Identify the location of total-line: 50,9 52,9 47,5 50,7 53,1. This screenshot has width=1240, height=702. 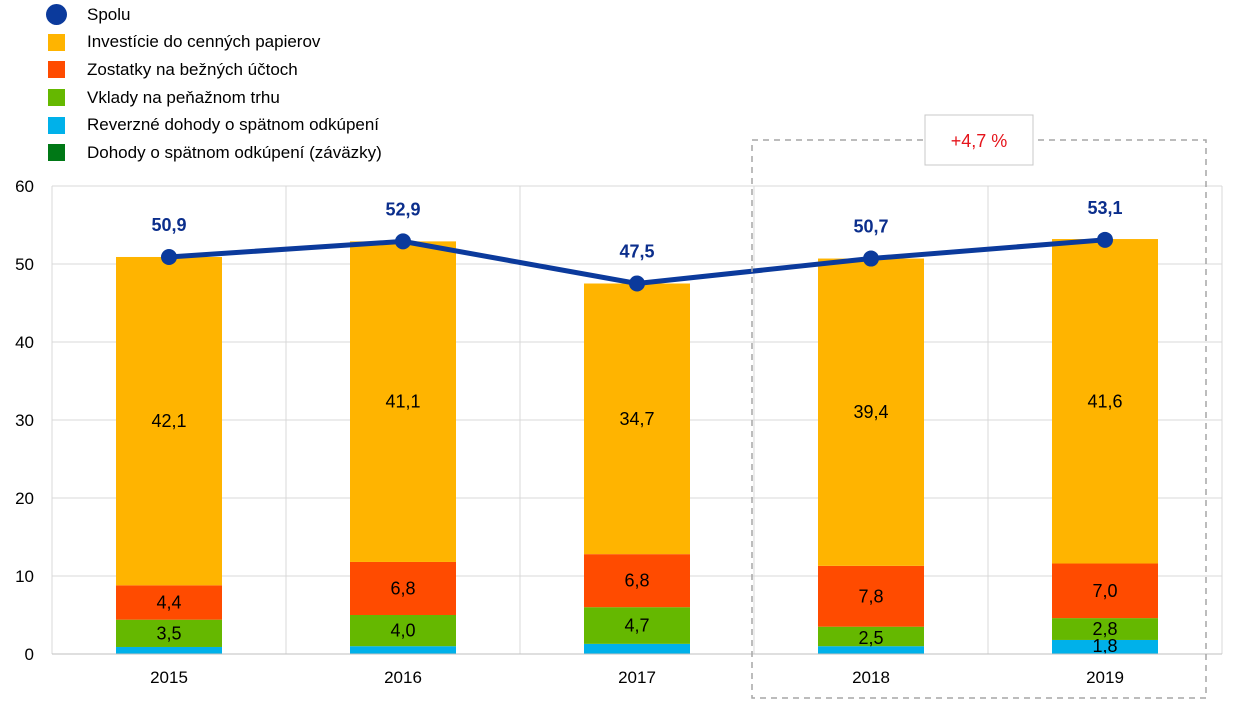
(637, 245).